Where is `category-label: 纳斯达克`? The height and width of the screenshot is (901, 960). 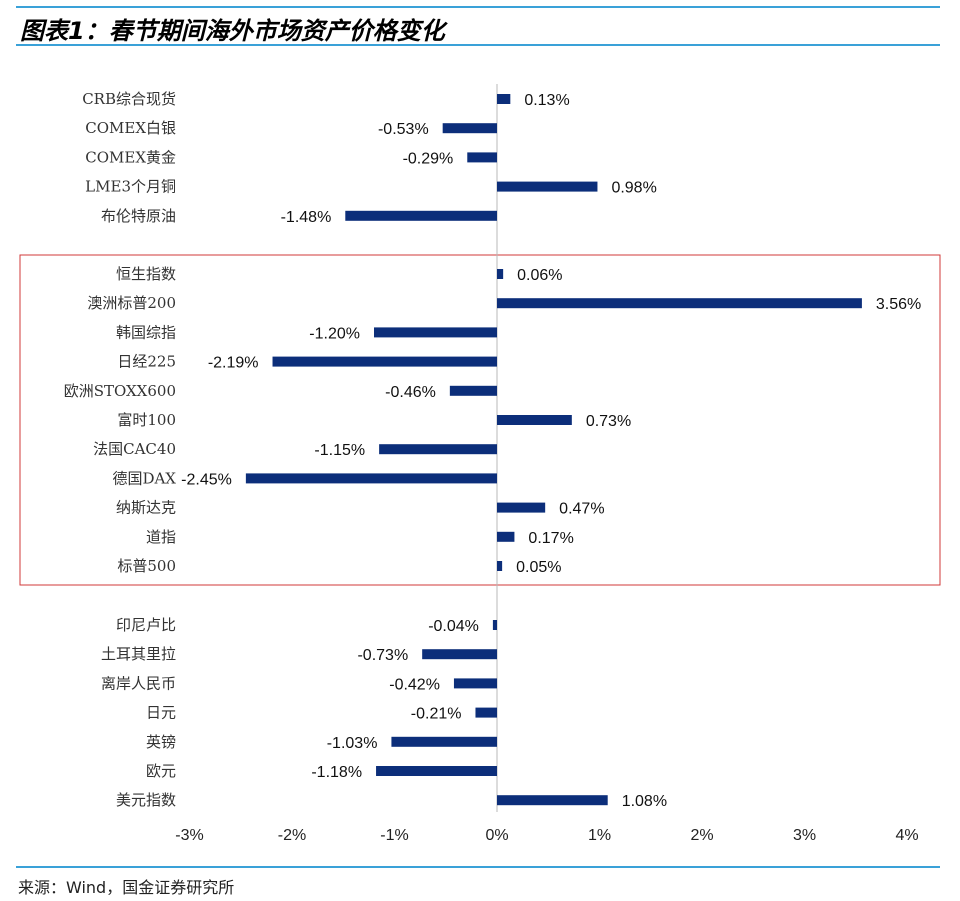
category-label: 纳斯达克 is located at coordinates (146, 508).